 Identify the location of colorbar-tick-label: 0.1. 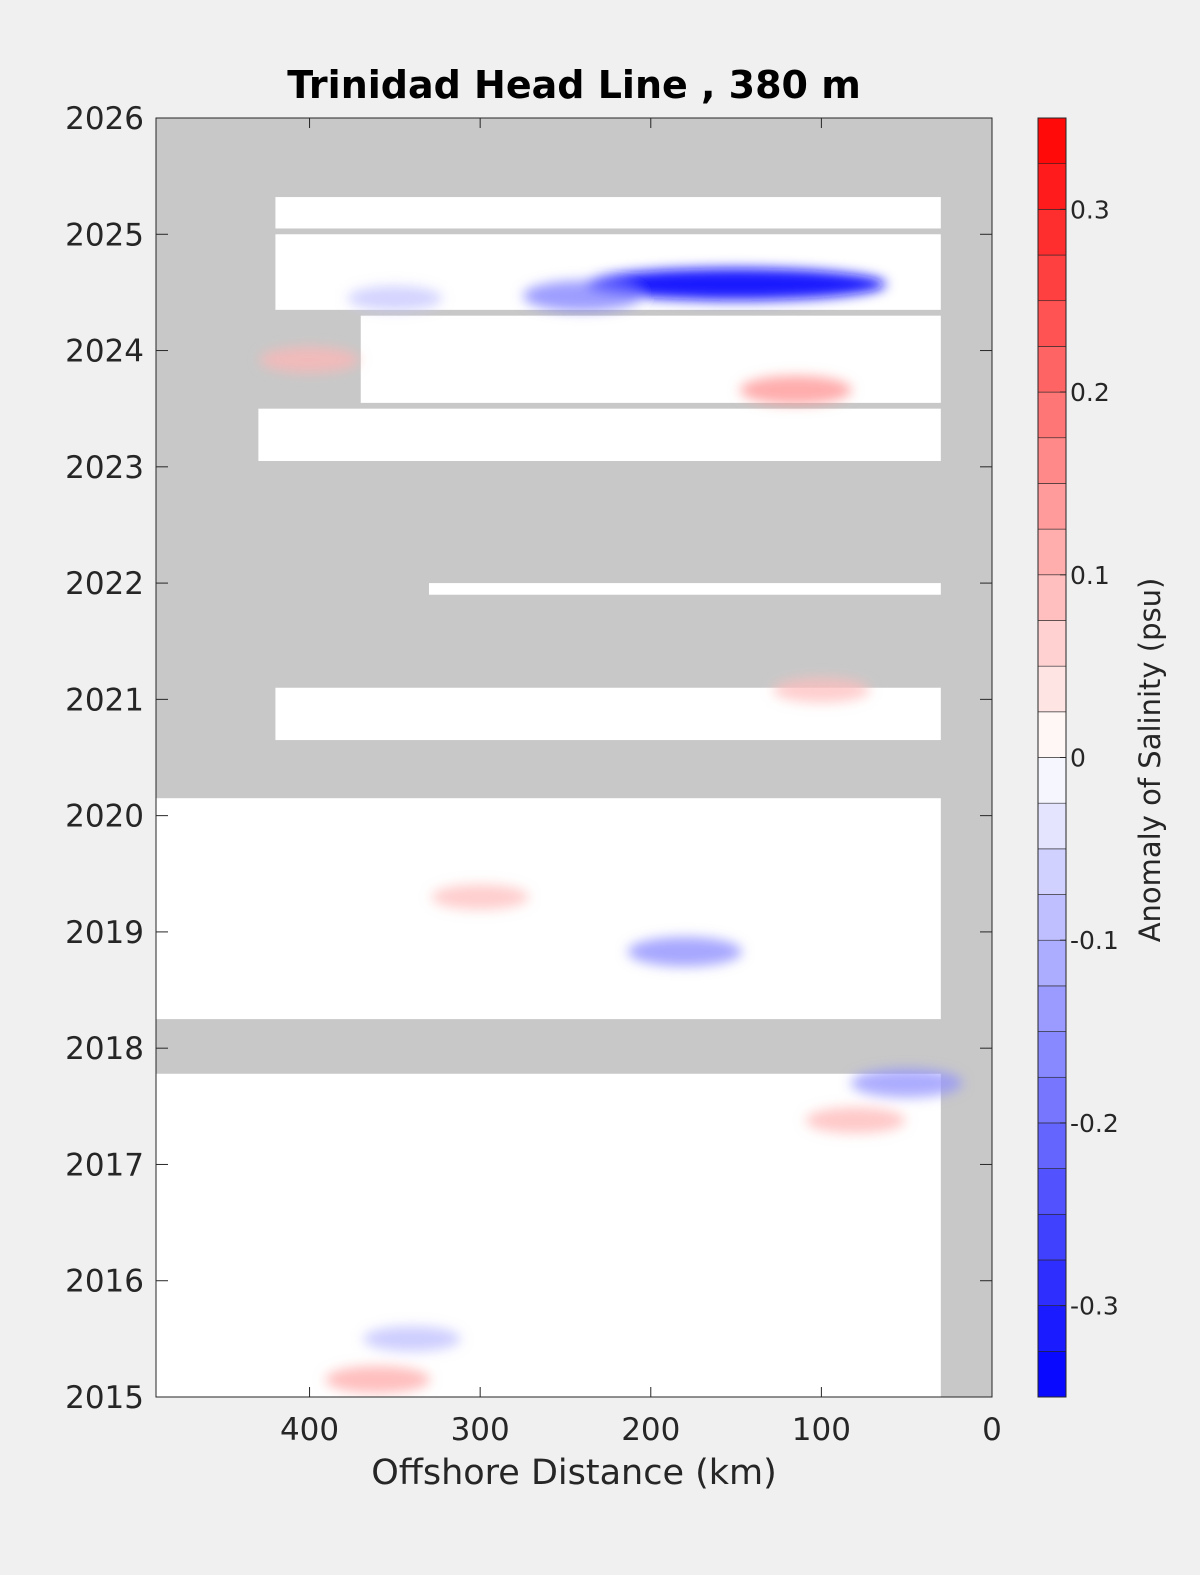
(1090, 575).